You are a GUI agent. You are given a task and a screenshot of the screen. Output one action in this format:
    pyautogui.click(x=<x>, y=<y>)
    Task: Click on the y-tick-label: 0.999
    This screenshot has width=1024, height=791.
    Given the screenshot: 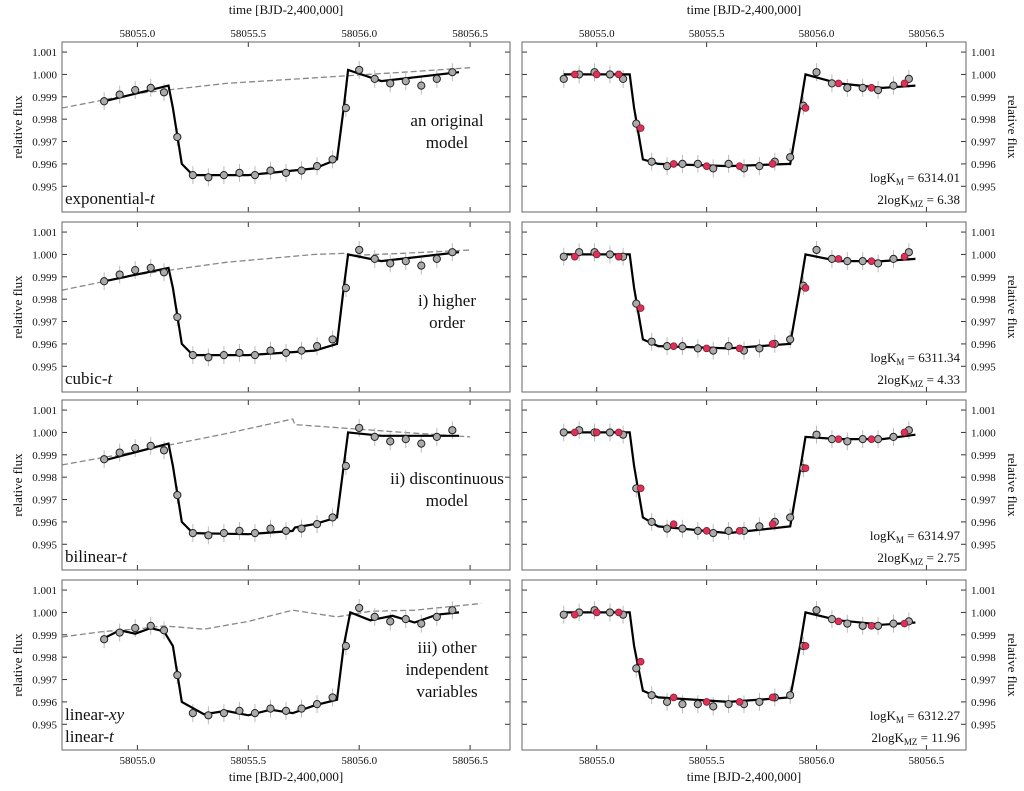 What is the action you would take?
    pyautogui.click(x=983, y=98)
    